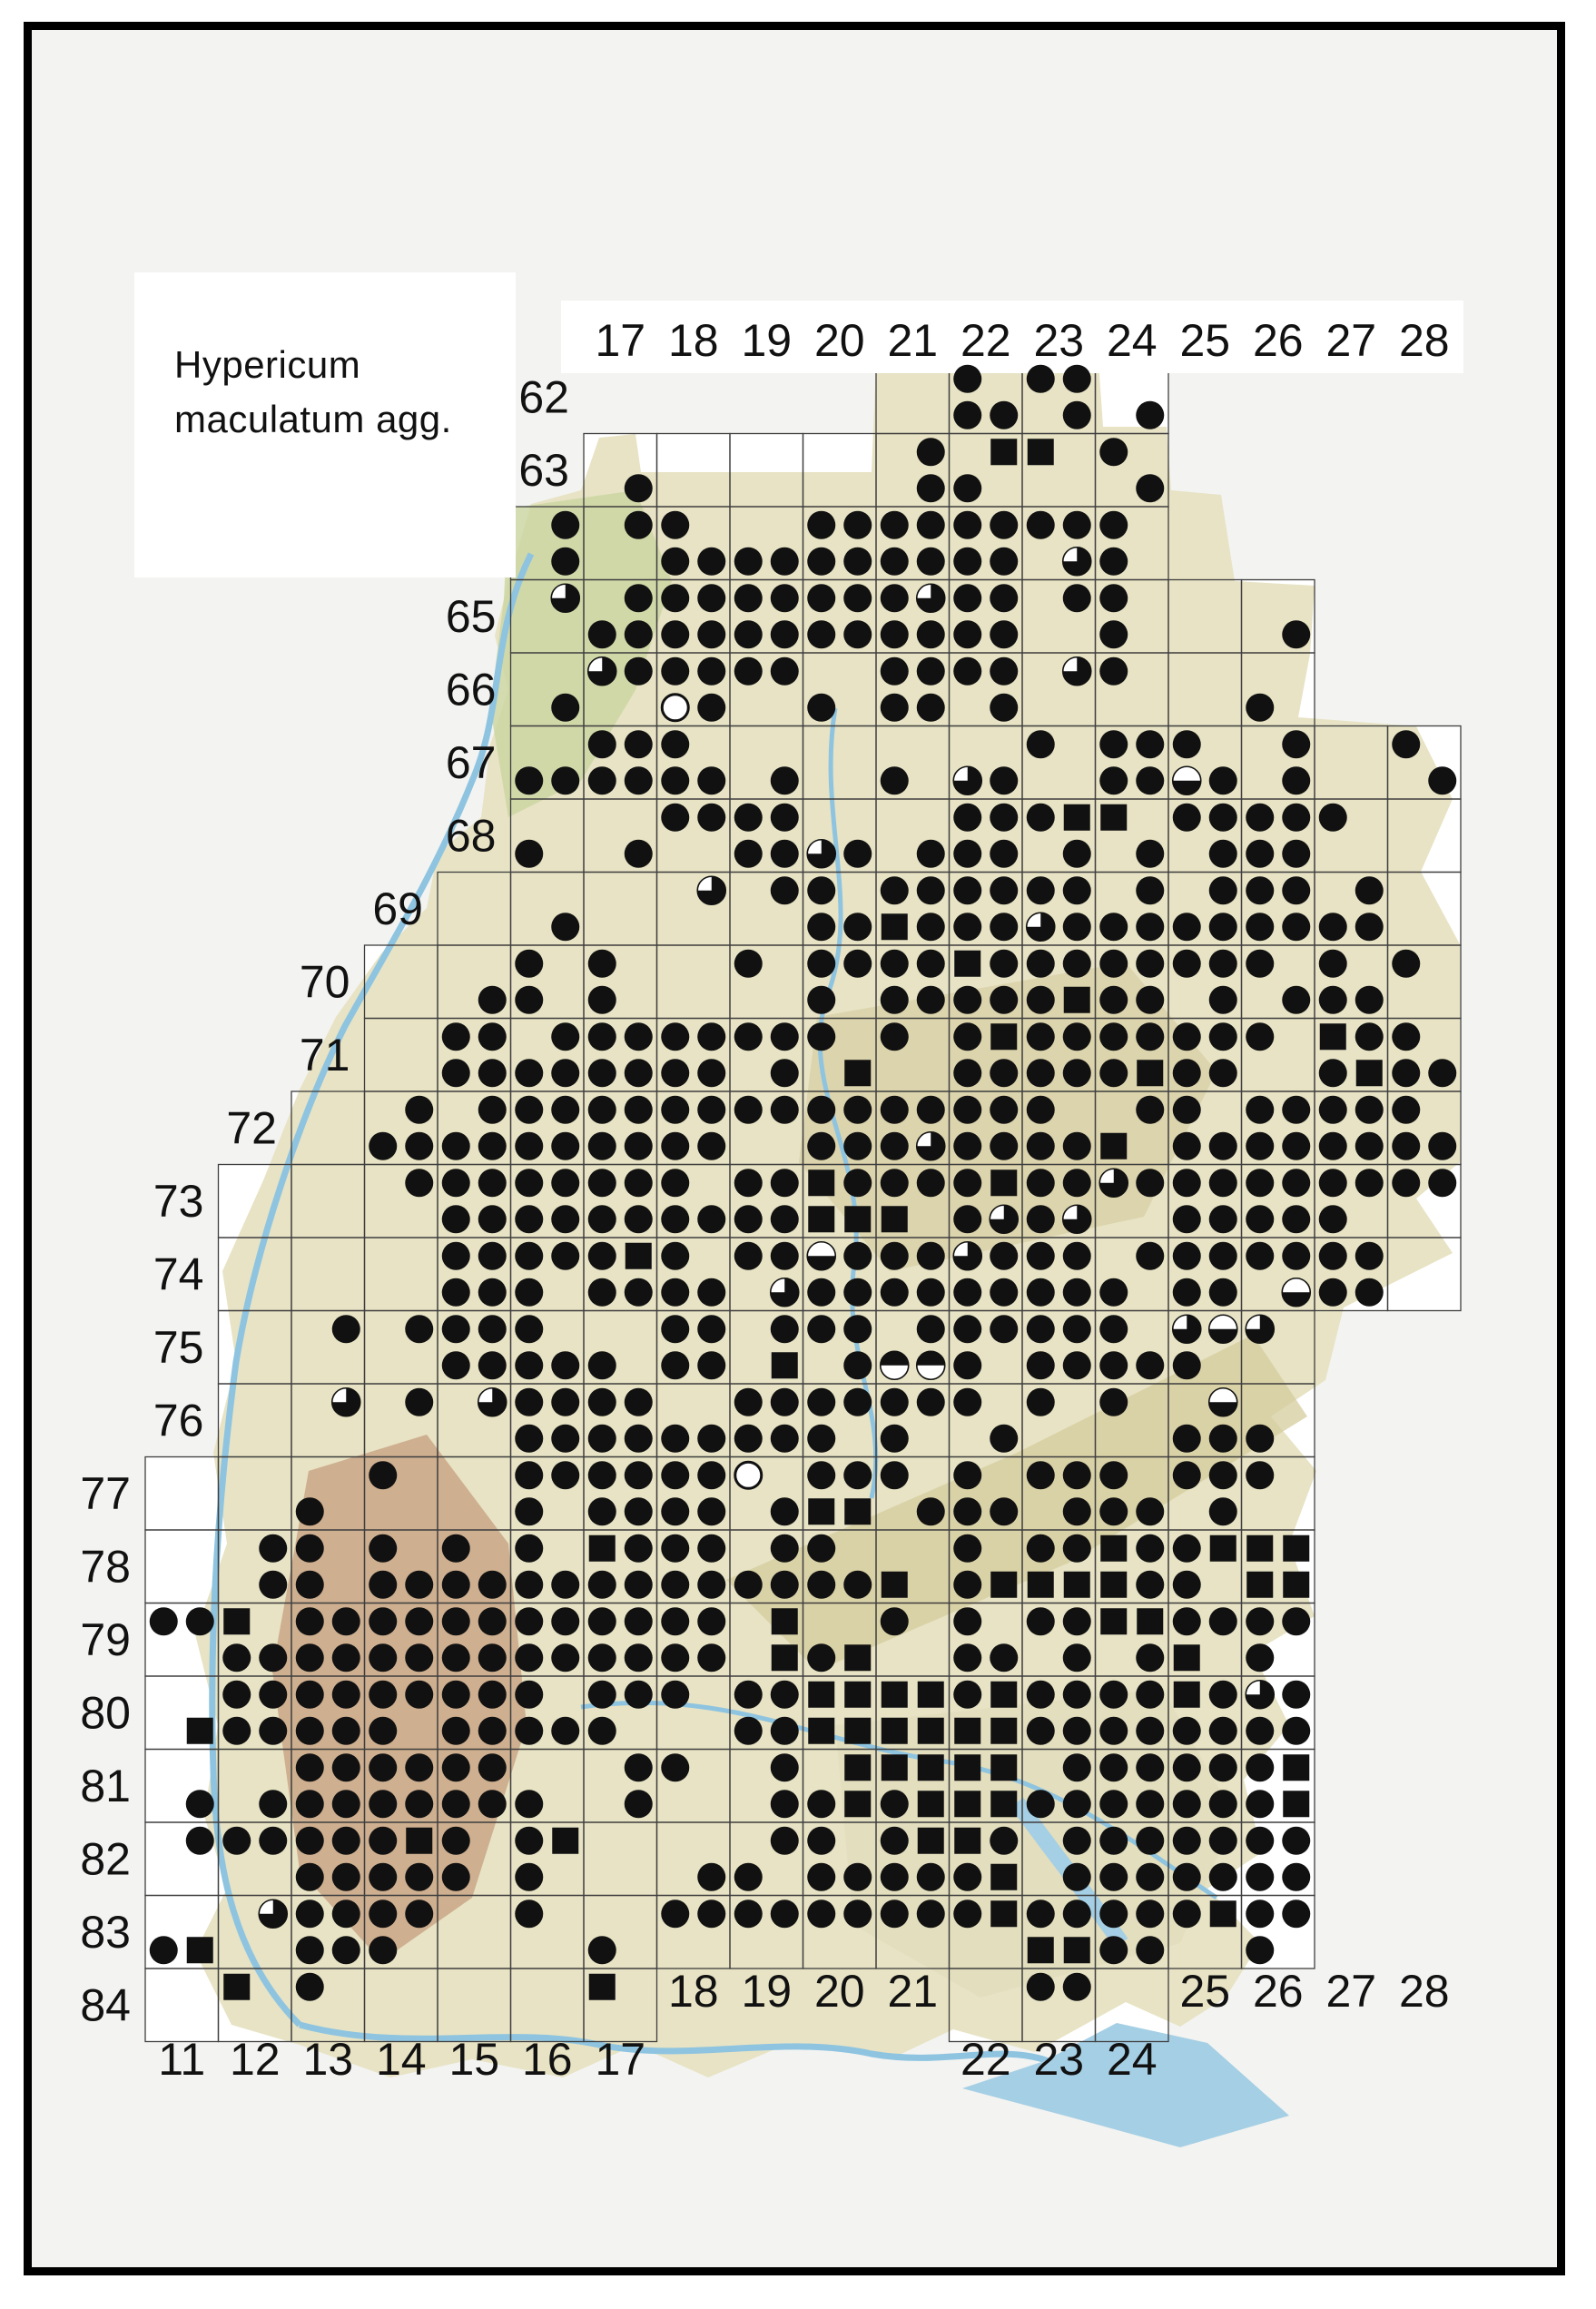  What do you see at coordinates (581, 654) in the screenshot?
I see `terrain-green-patch` at bounding box center [581, 654].